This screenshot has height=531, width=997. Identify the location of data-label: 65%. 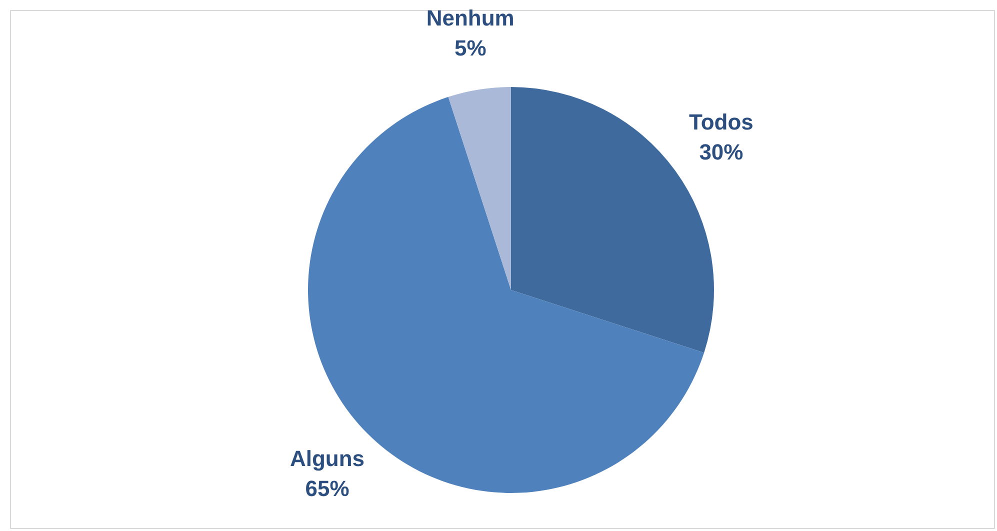
(327, 488).